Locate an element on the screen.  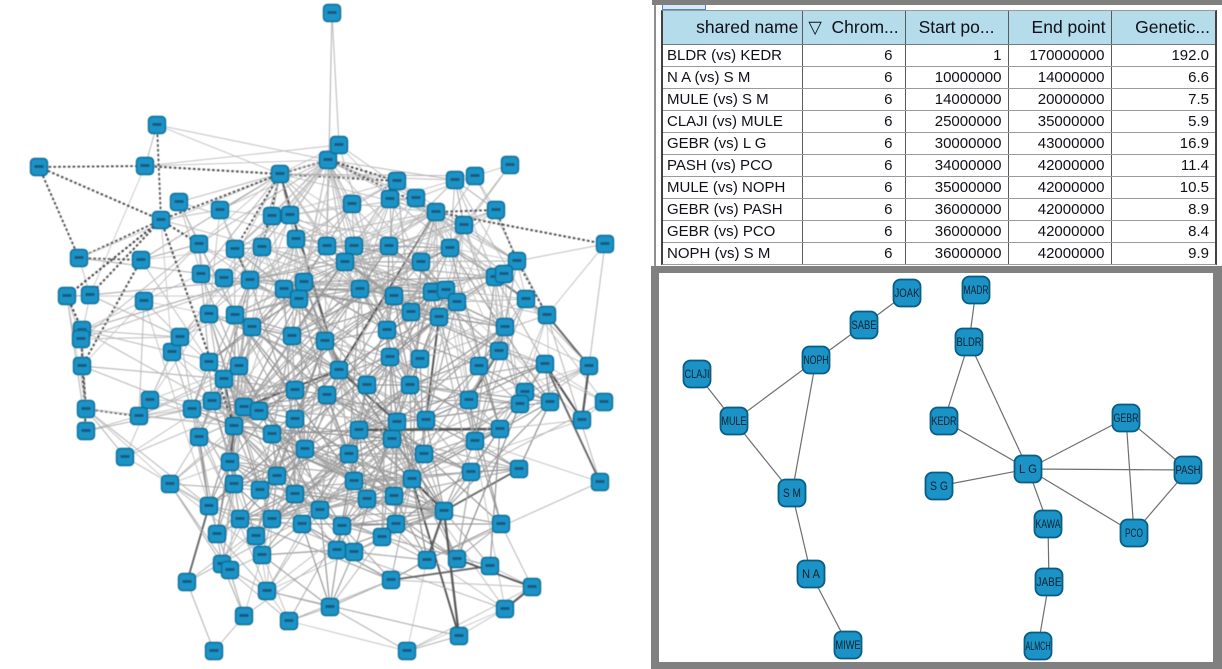
svg-text: L G is located at coordinates (1028, 470).